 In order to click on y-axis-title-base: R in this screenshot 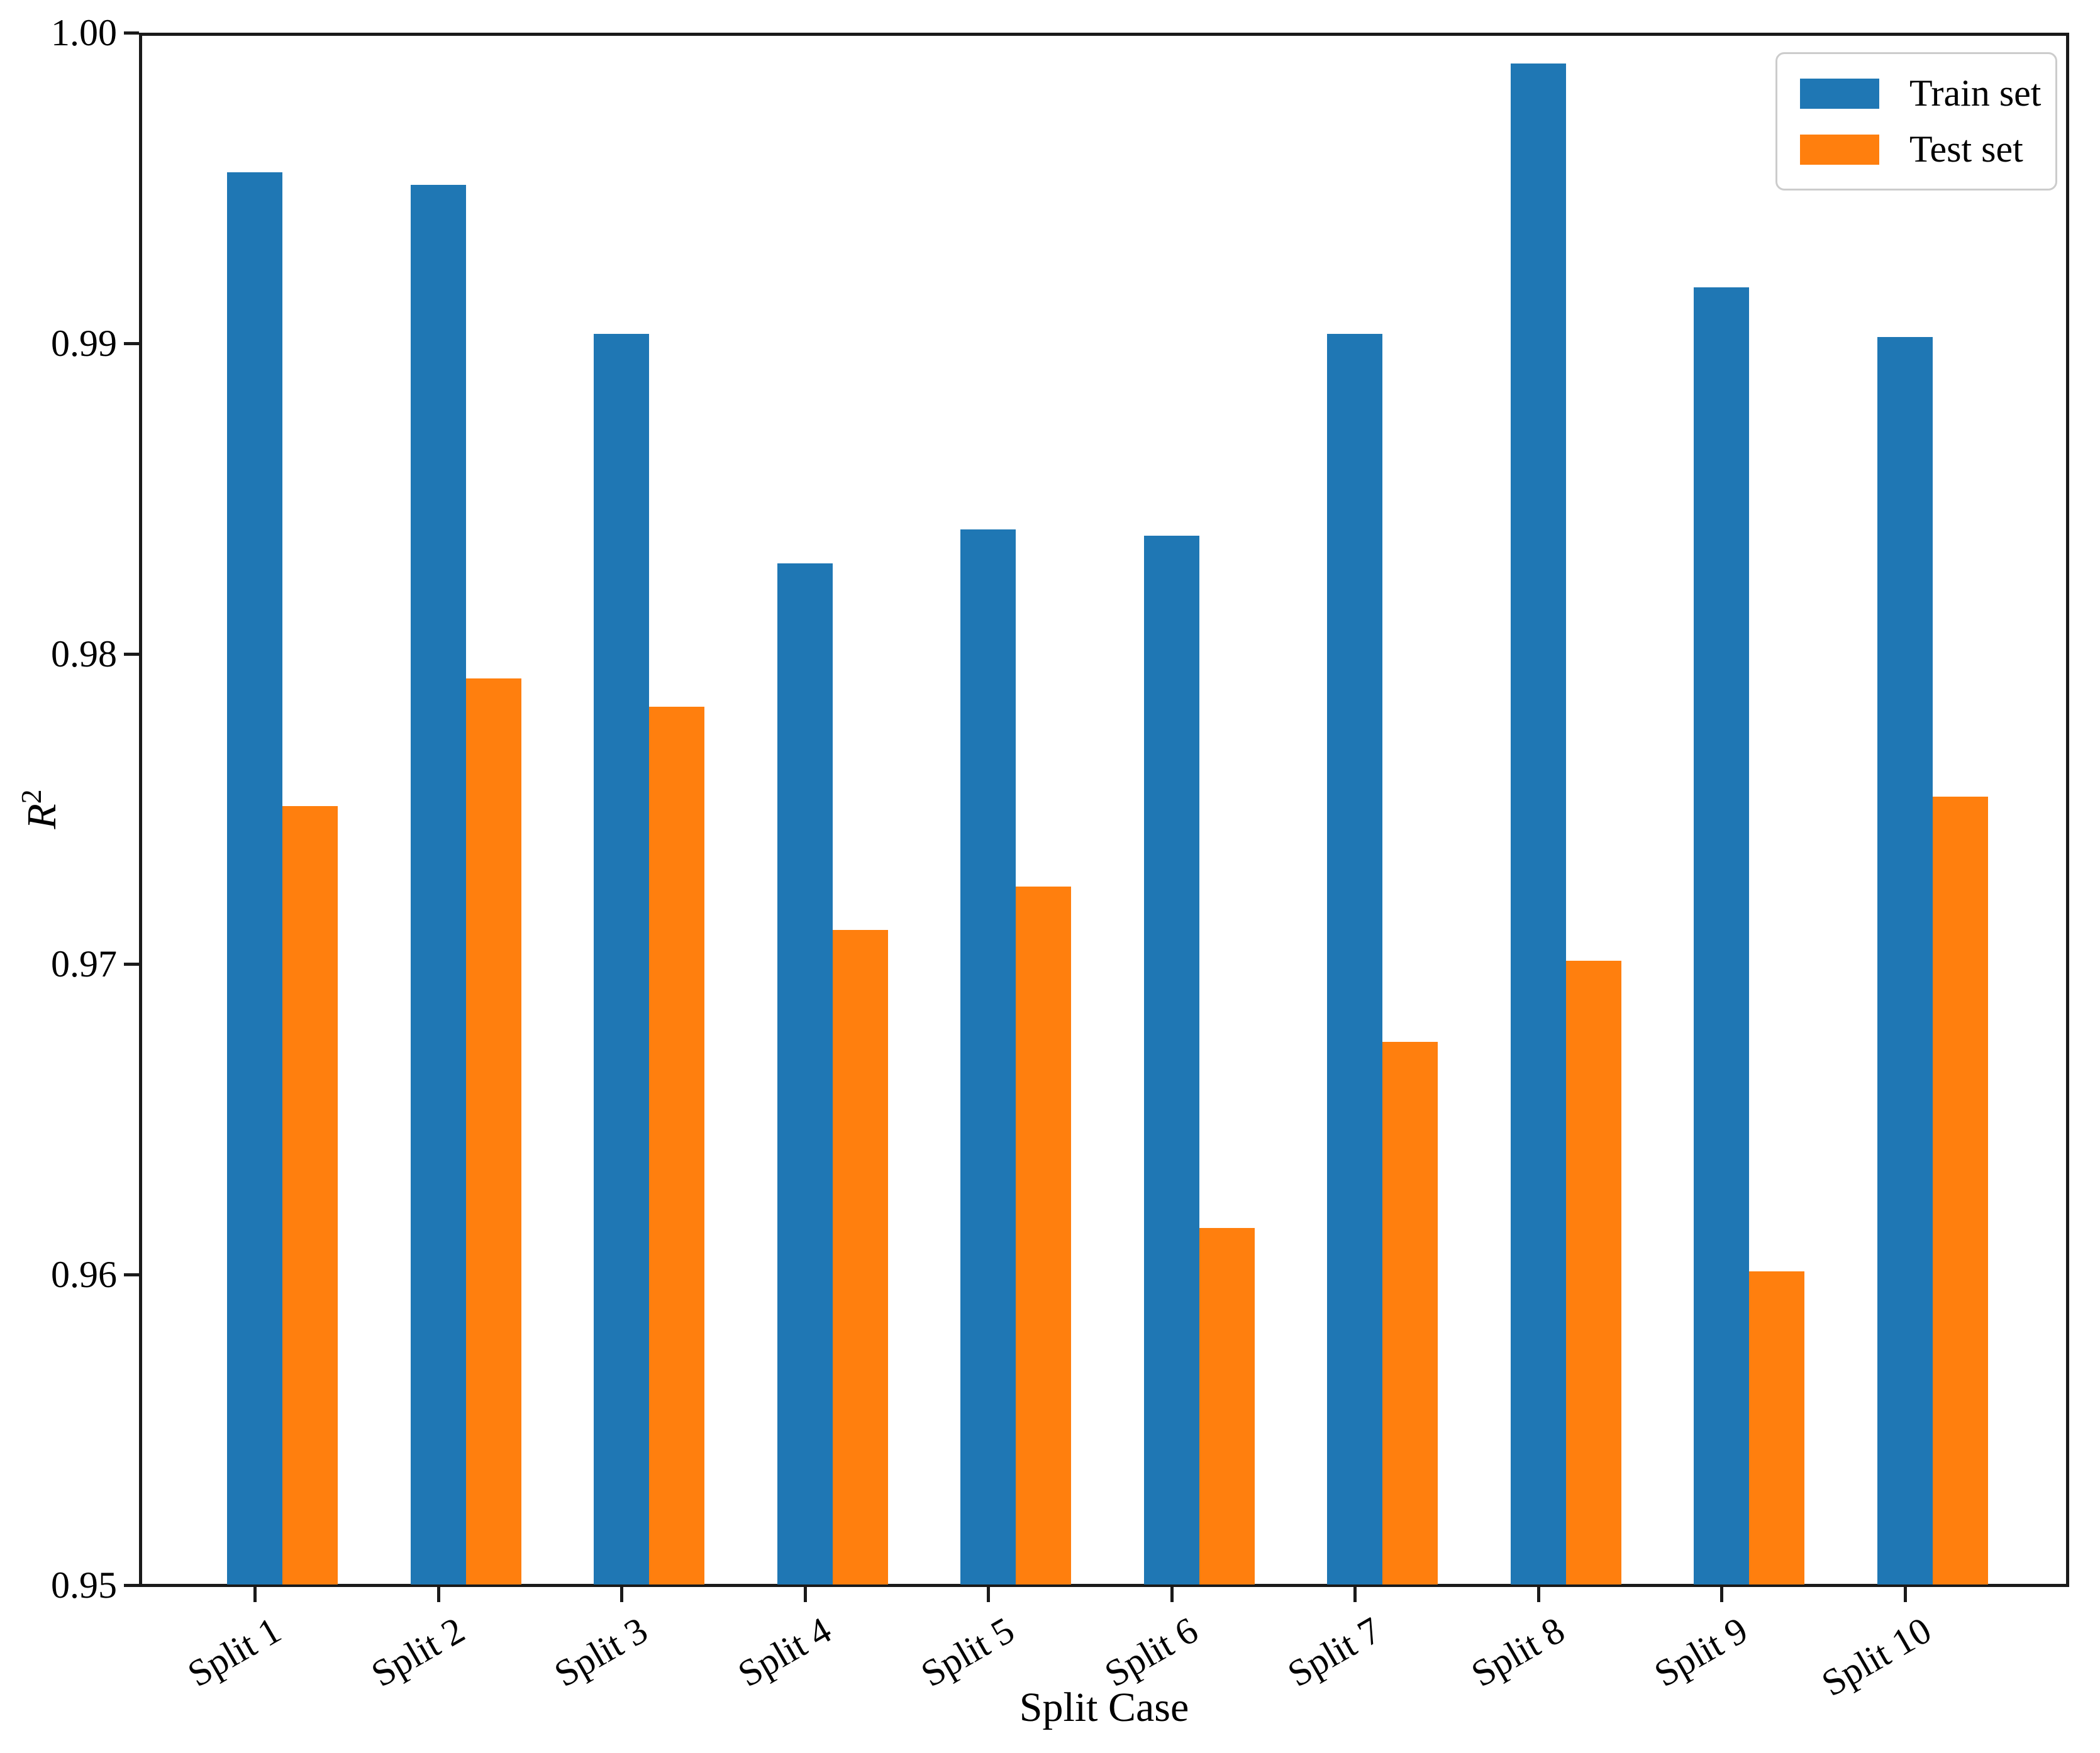, I will do `click(42, 817)`.